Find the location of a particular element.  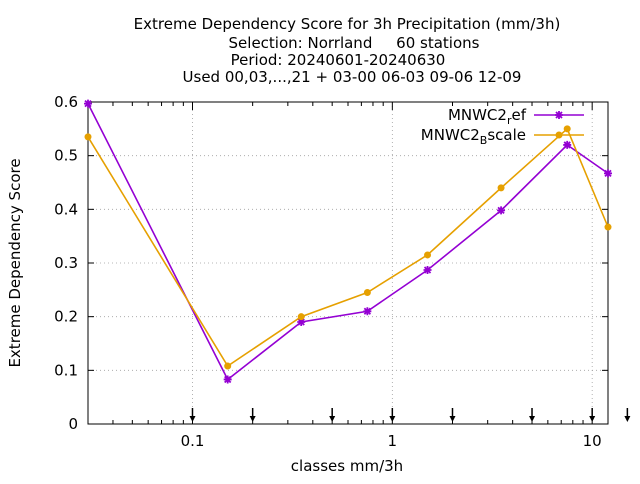

y-tick-label: 0 is located at coordinates (73, 424).